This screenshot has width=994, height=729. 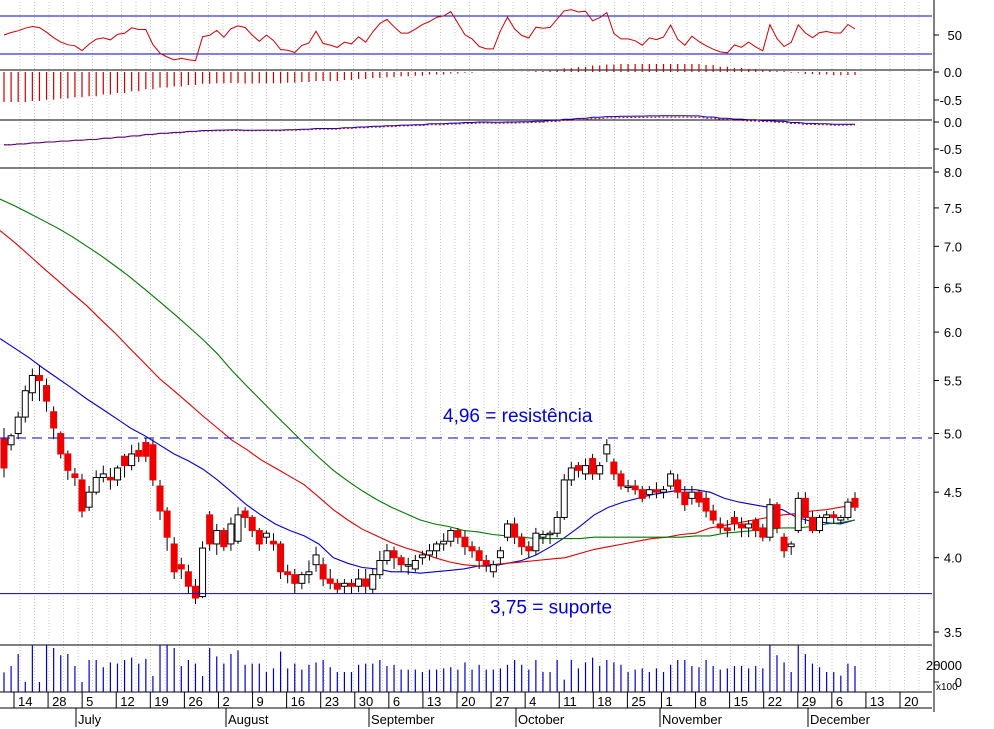 What do you see at coordinates (541, 719) in the screenshot?
I see `month-label: October` at bounding box center [541, 719].